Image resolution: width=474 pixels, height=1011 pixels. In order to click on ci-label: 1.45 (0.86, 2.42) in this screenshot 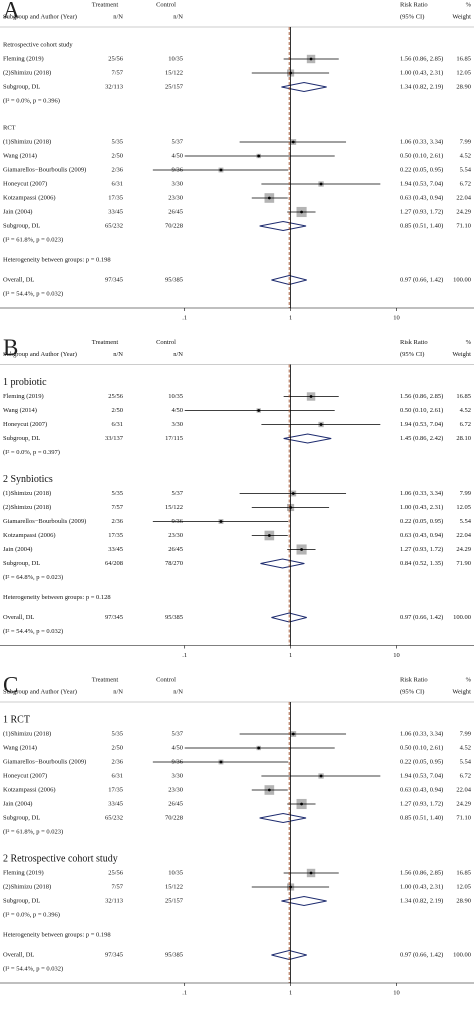, I will do `click(421, 438)`.